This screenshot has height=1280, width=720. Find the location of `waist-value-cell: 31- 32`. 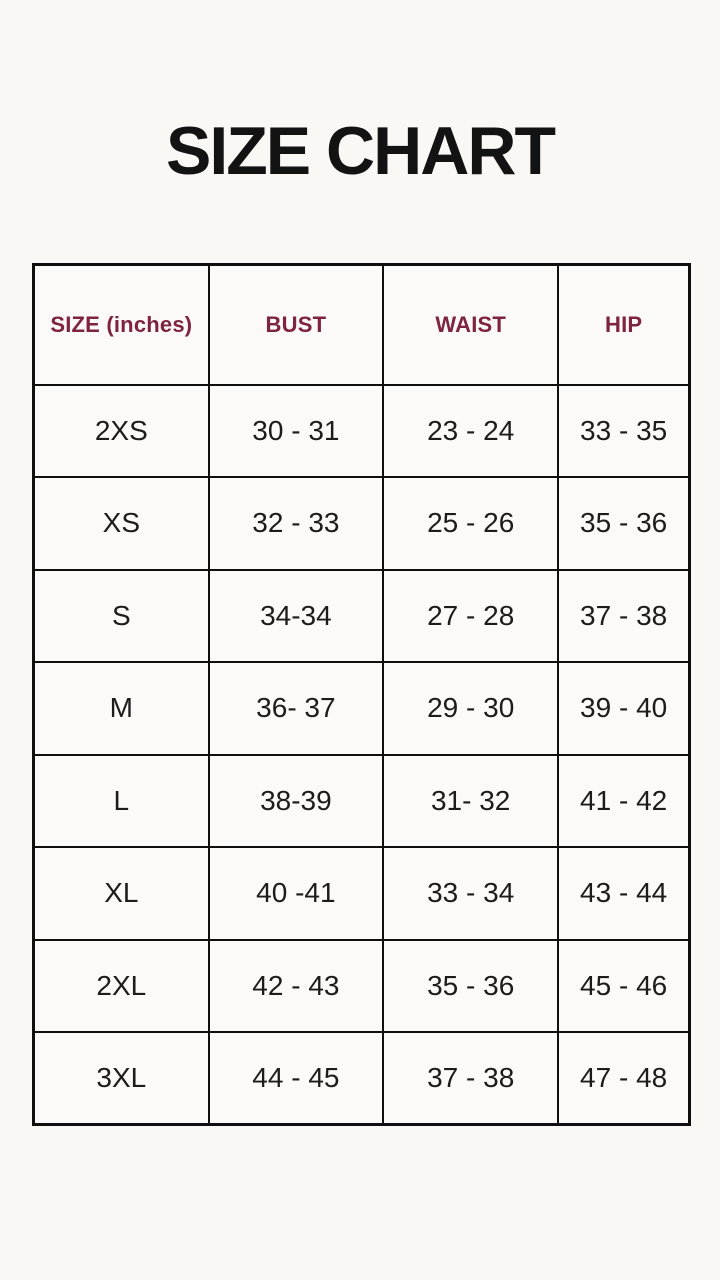

waist-value-cell: 31- 32 is located at coordinates (471, 800).